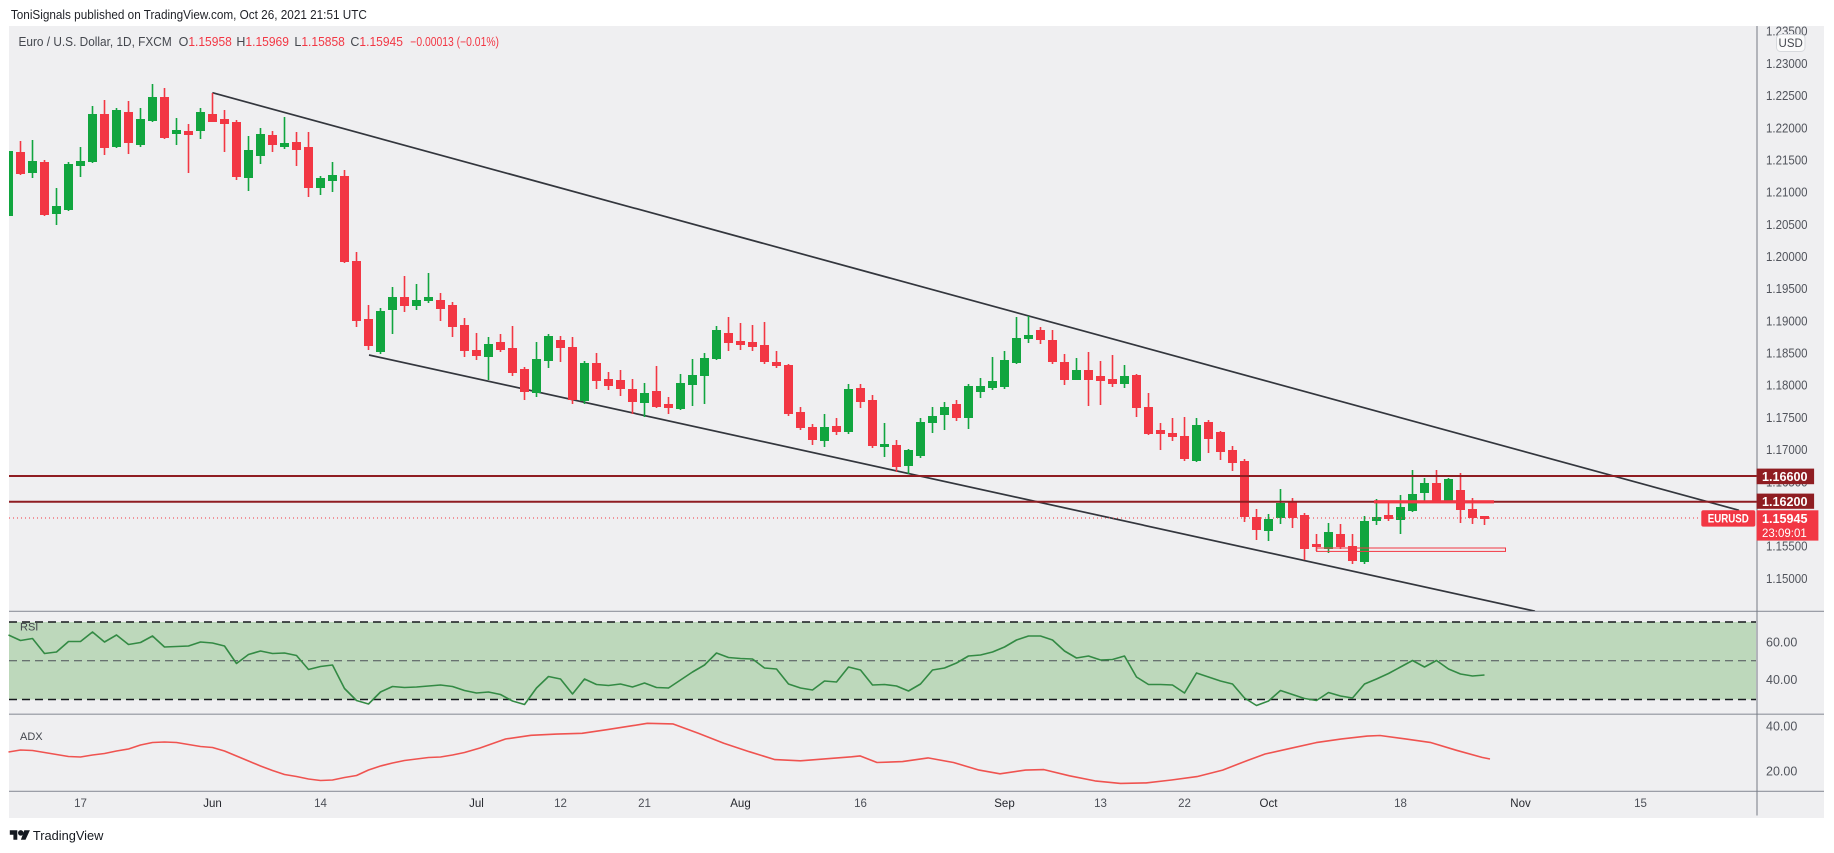 The image size is (1834, 853). Describe the element at coordinates (1400, 804) in the screenshot. I see `svg-text: 18` at that location.